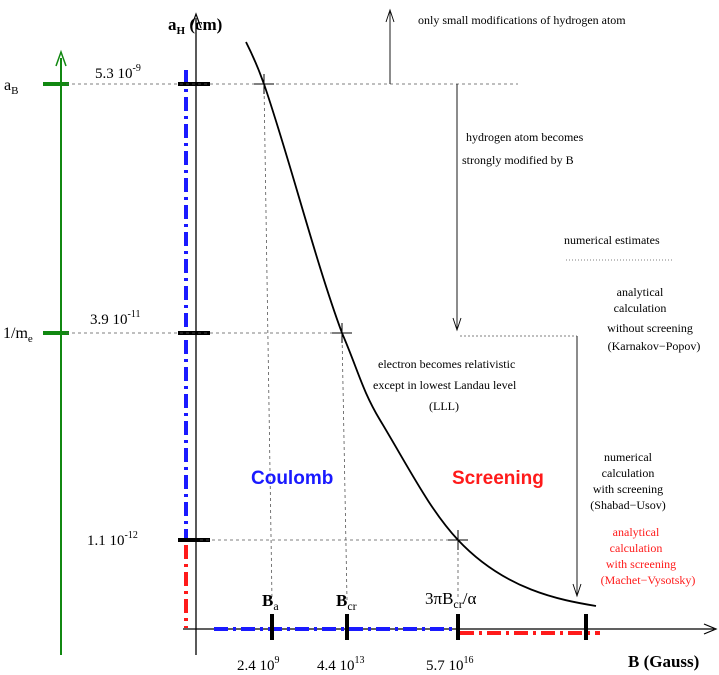  What do you see at coordinates (446, 364) in the screenshot?
I see `note-relativistic-1: electron becomes relativistic` at bounding box center [446, 364].